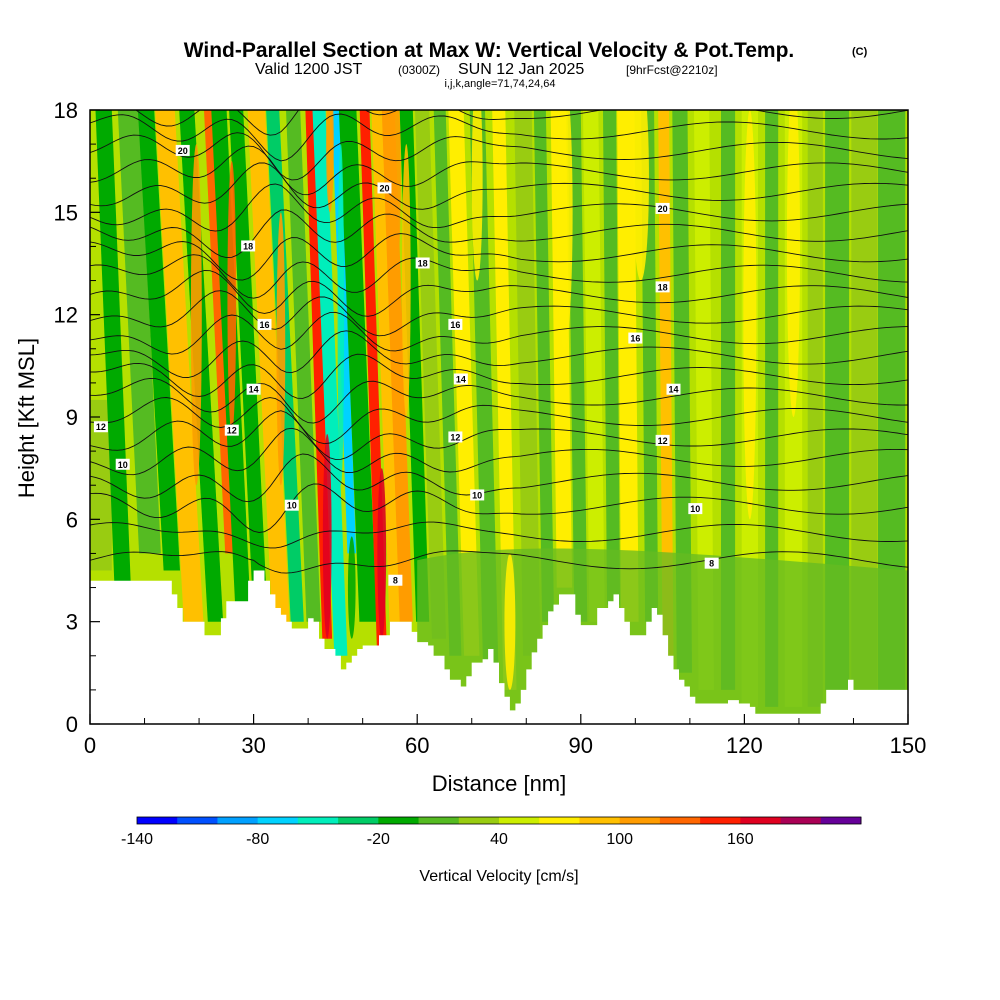 This screenshot has height=1000, width=1000. Describe the element at coordinates (740, 839) in the screenshot. I see `colorbar-tick-label: 160` at that location.